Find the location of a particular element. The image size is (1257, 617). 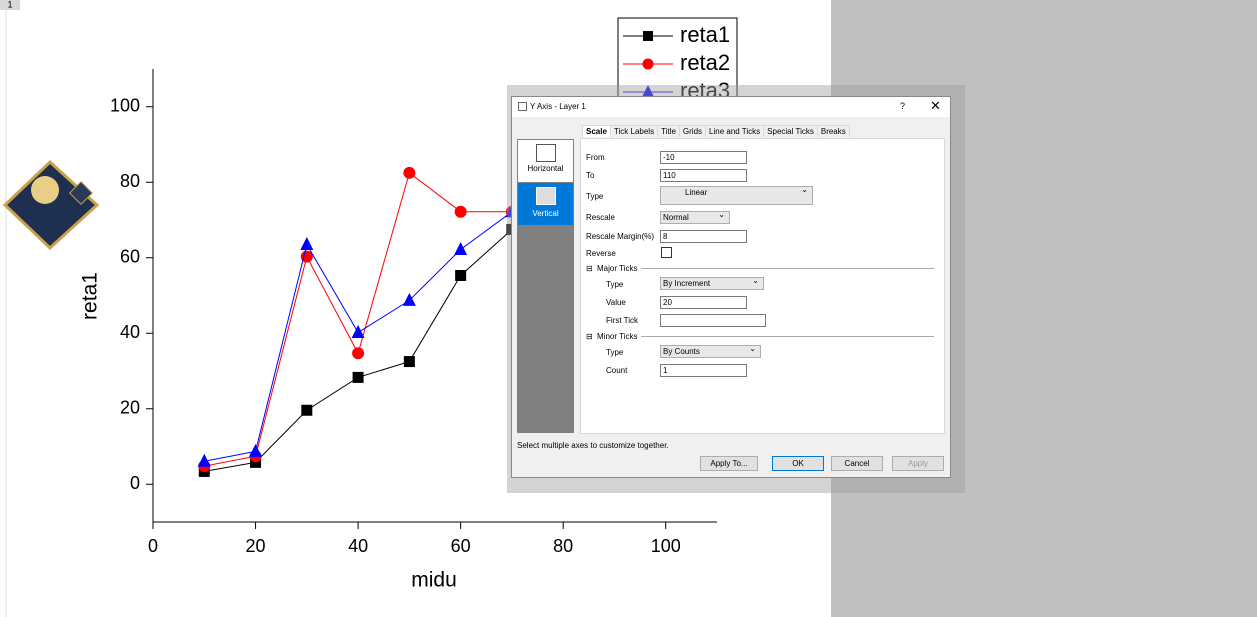

major-type-select: By Increment is located at coordinates (712, 282).